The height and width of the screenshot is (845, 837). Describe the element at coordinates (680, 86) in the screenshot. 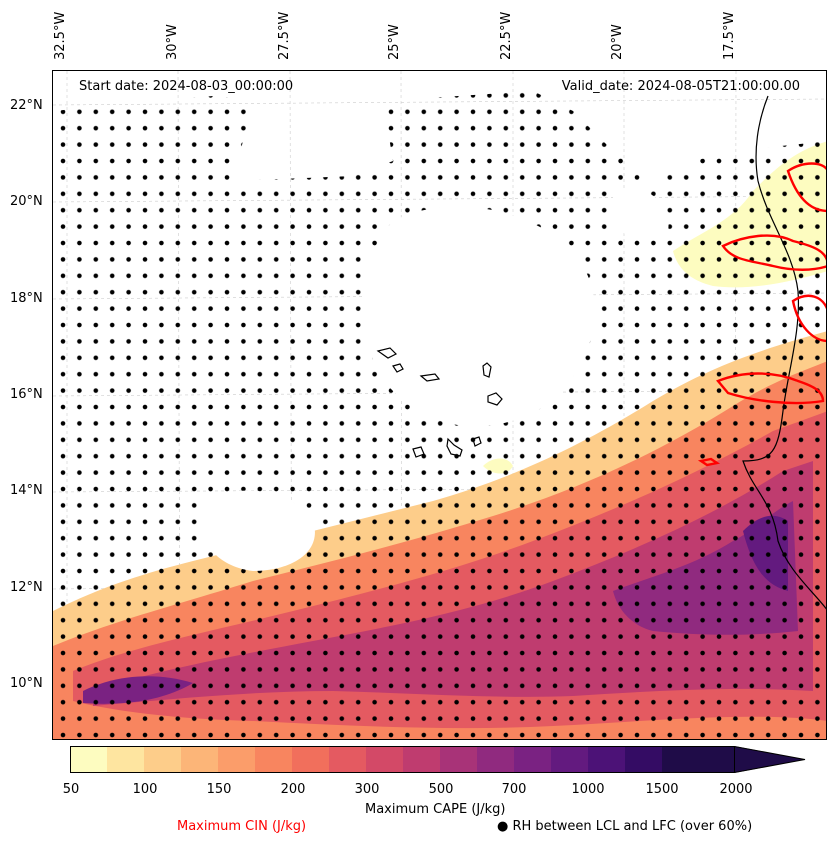

I see `valid-date-text: Valid_date: 2024-08-05T21:00:00.00` at that location.